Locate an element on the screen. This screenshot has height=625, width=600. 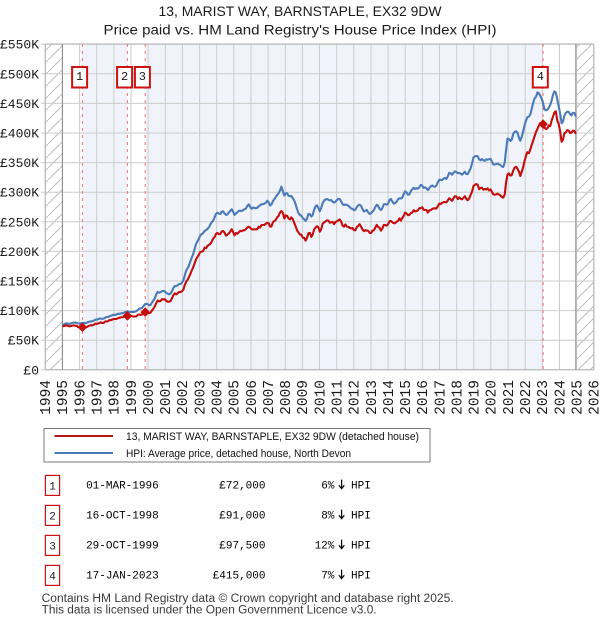
svg-text: 6% is located at coordinates (328, 487).